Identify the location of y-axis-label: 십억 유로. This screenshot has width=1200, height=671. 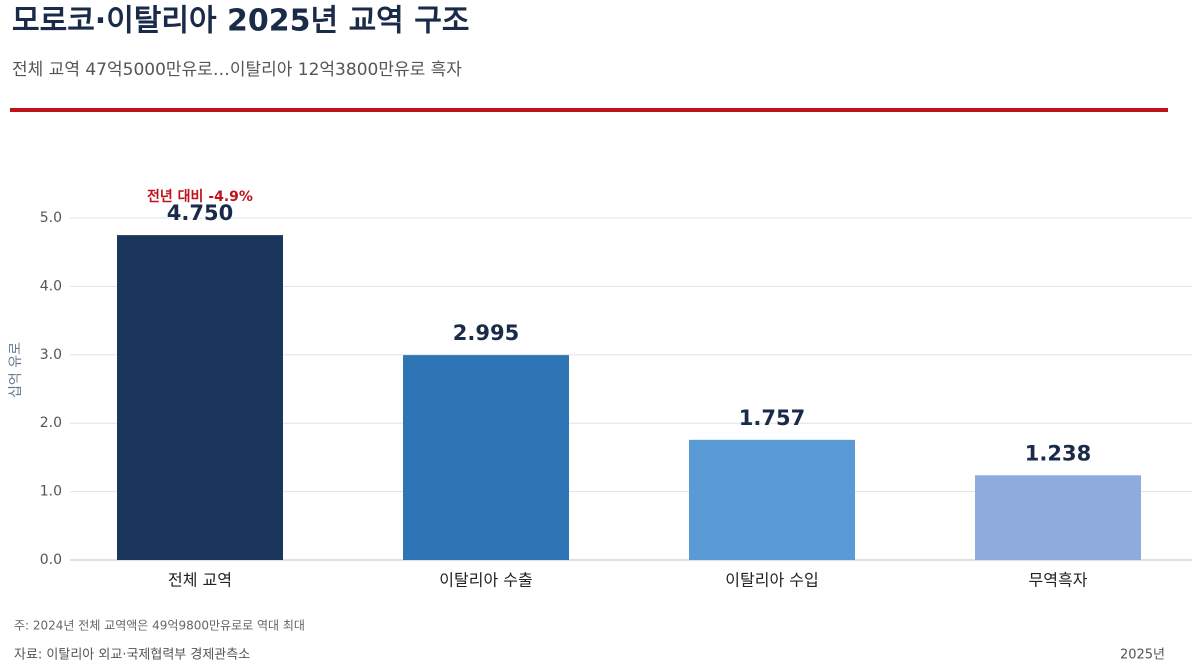
(16, 370).